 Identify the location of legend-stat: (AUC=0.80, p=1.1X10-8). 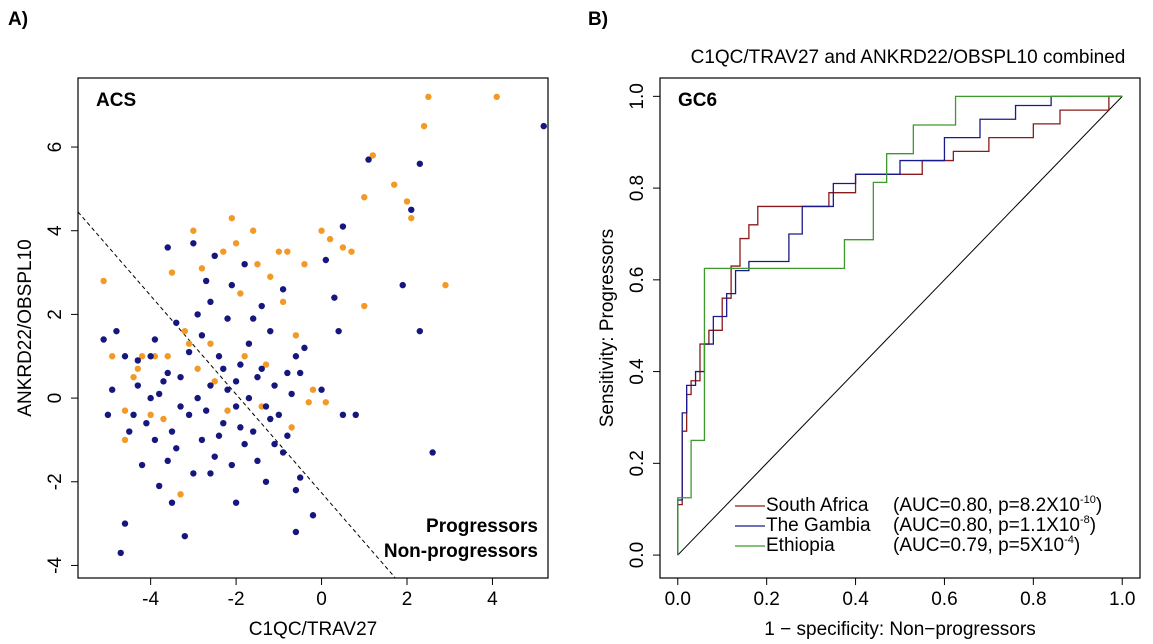
(994, 525).